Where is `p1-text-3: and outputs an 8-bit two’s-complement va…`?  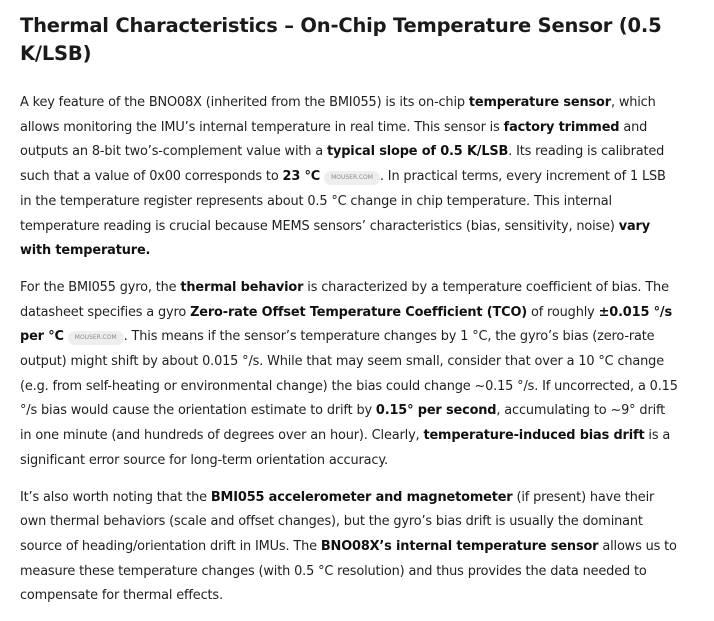
p1-text-3: and outputs an 8-bit two’s-complement va… is located at coordinates (334, 139).